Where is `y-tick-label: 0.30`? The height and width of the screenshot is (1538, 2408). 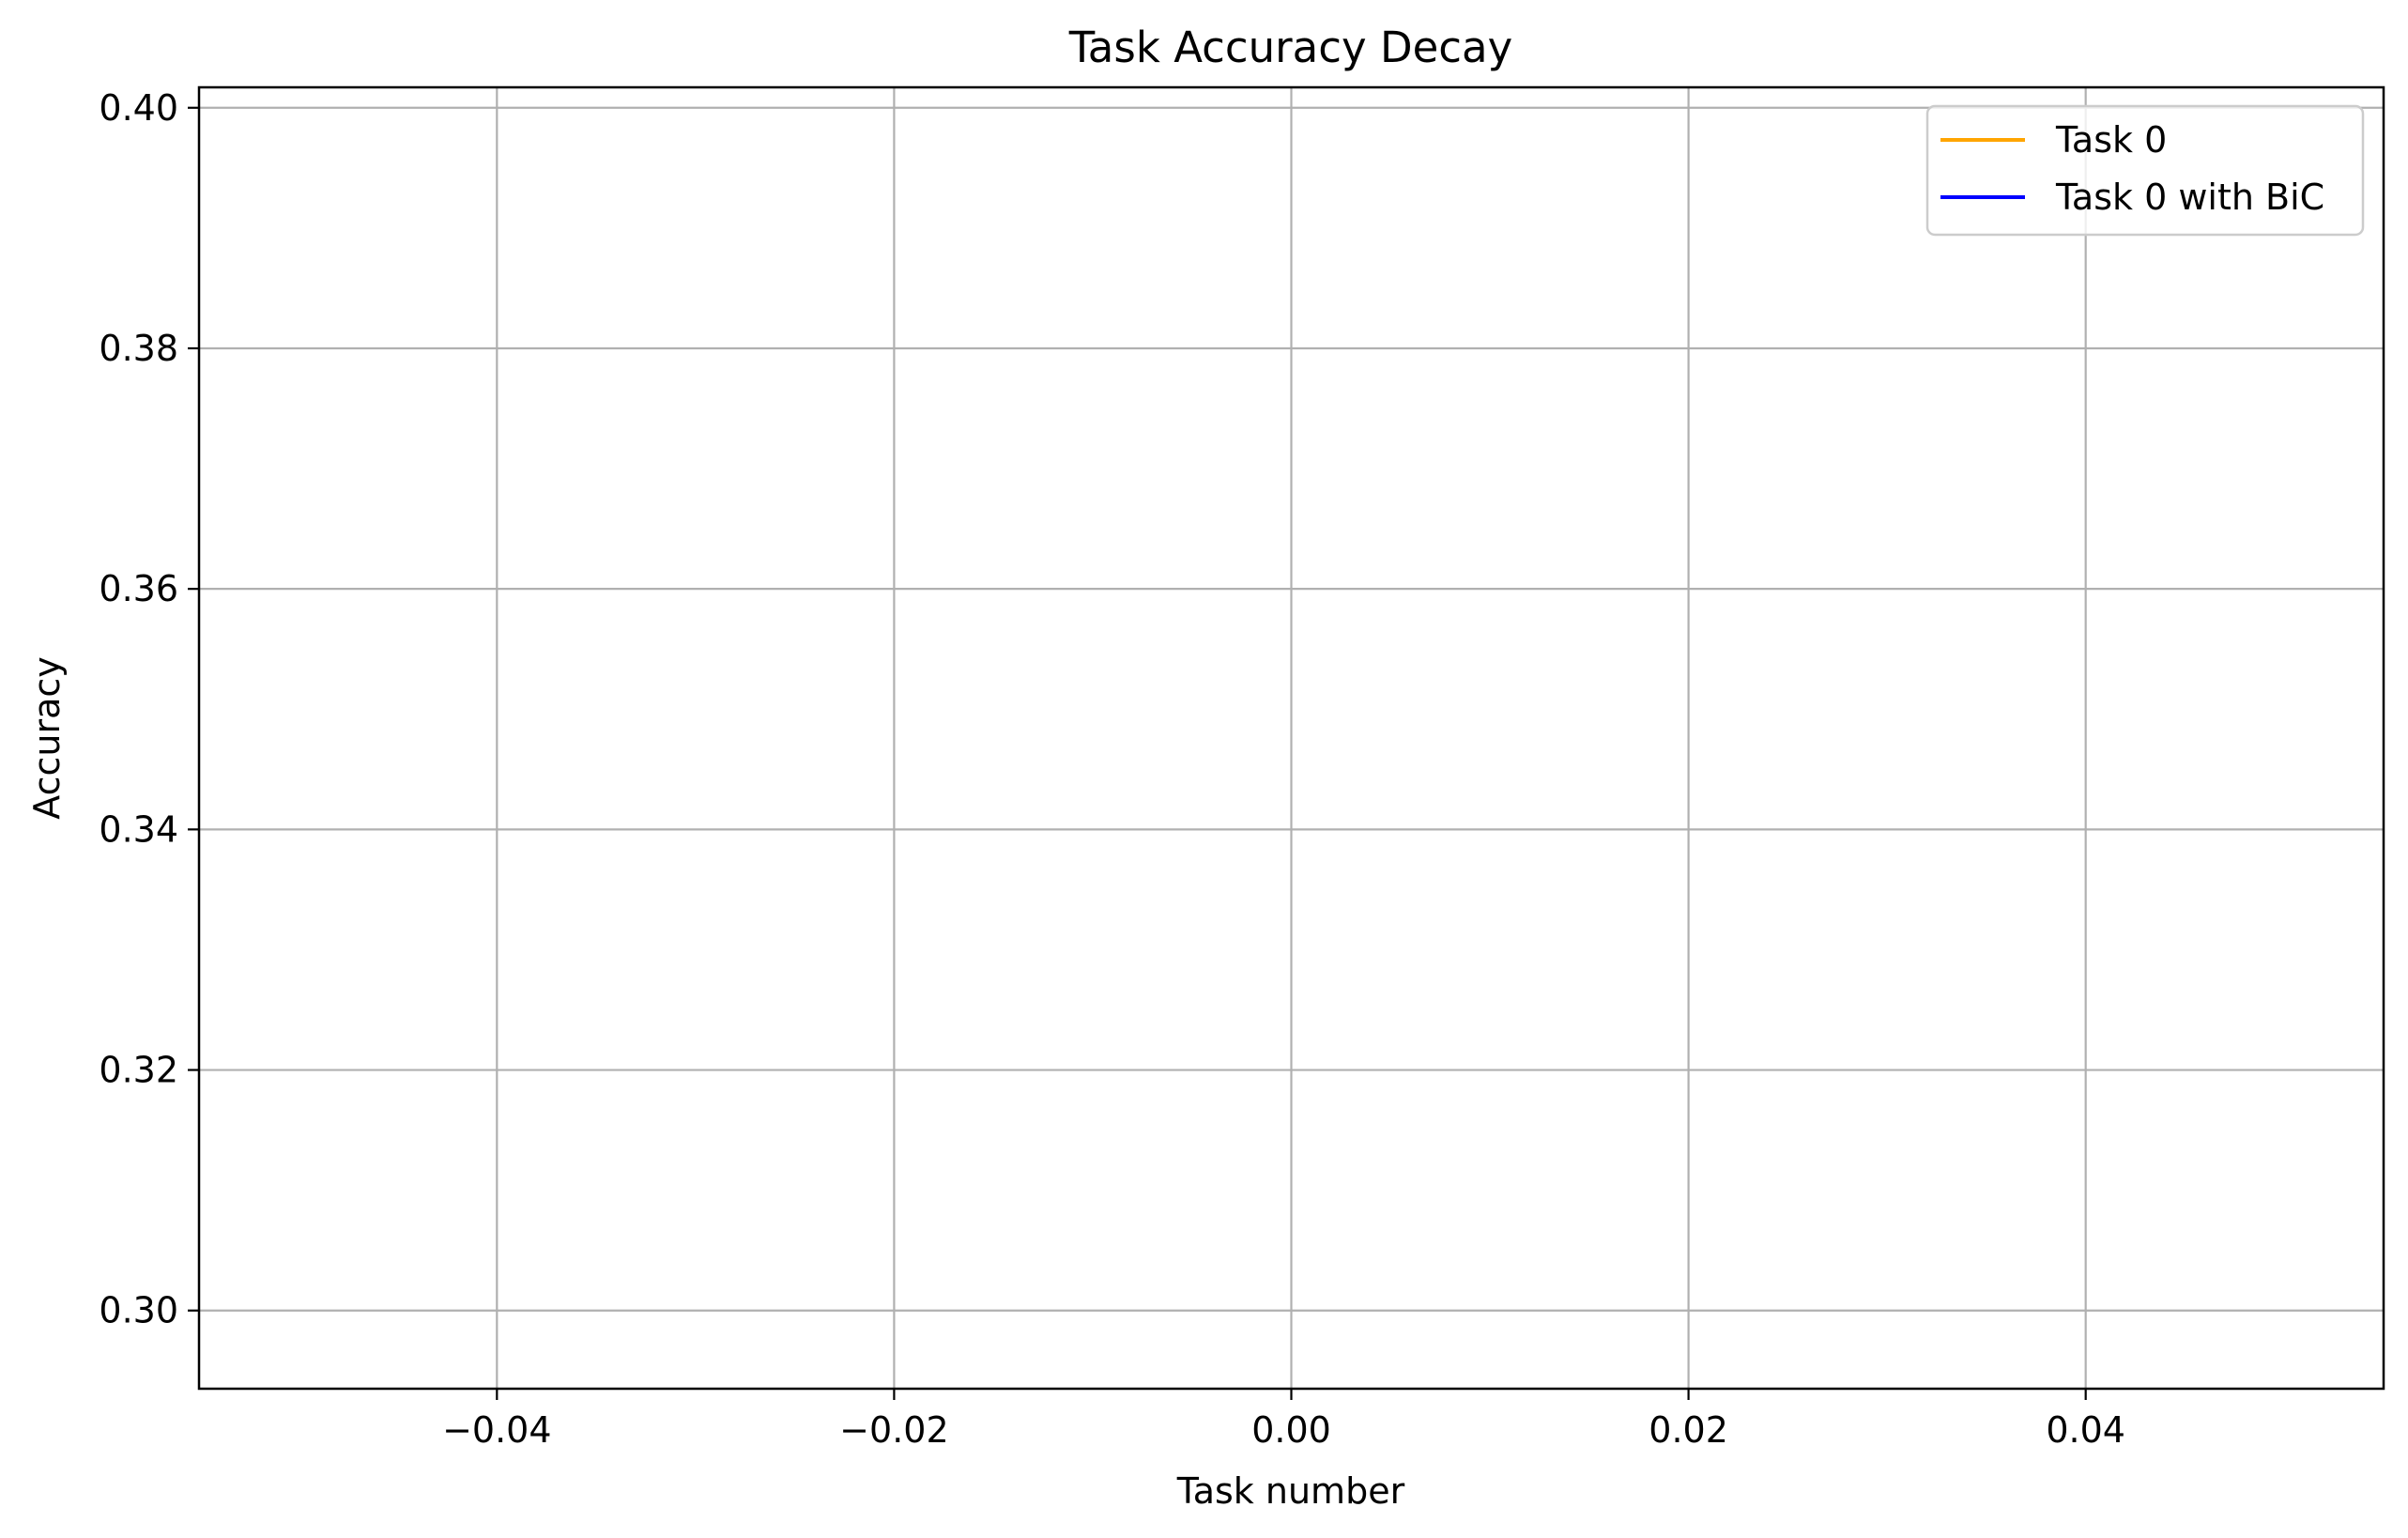
y-tick-label: 0.30 is located at coordinates (138, 1310).